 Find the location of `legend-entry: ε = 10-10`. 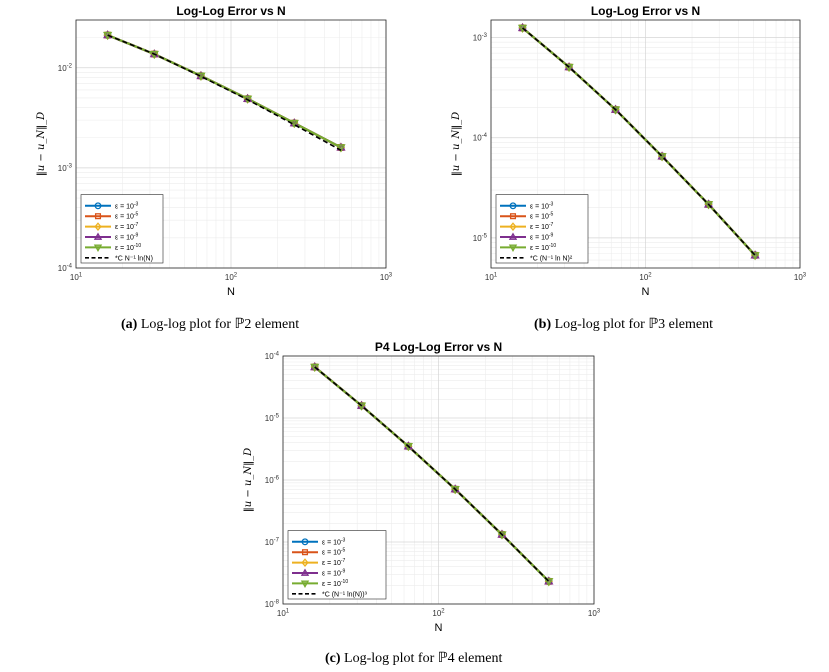

legend-entry: ε = 10-10 is located at coordinates (543, 247).